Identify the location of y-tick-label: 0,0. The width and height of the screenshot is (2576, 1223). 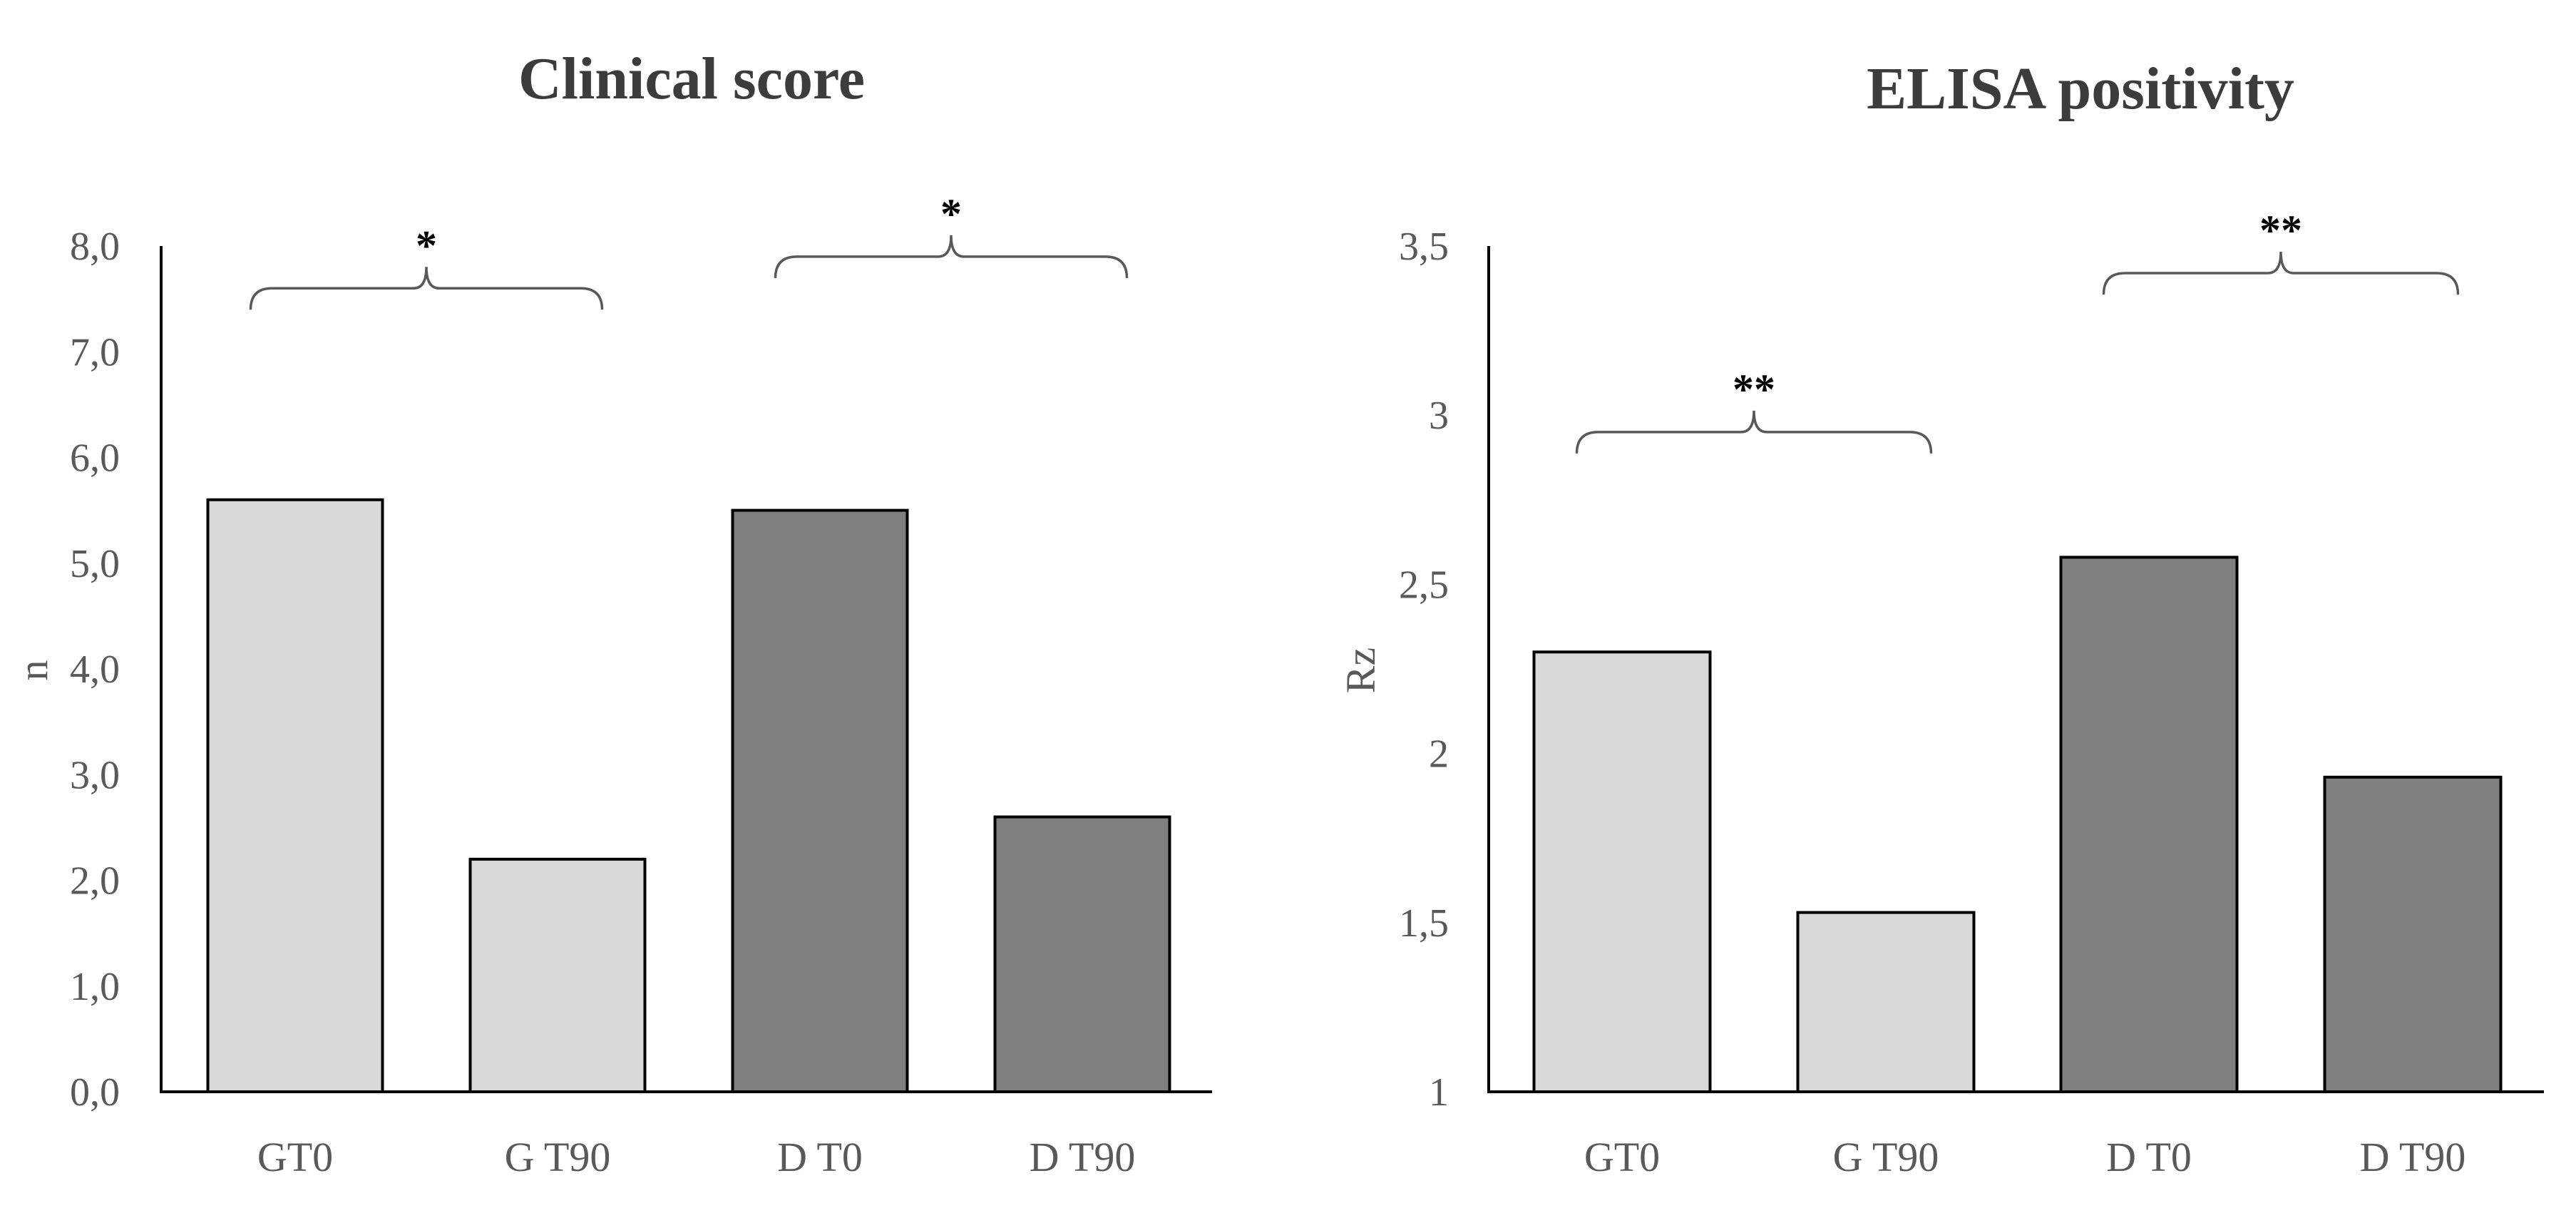
(95, 1092).